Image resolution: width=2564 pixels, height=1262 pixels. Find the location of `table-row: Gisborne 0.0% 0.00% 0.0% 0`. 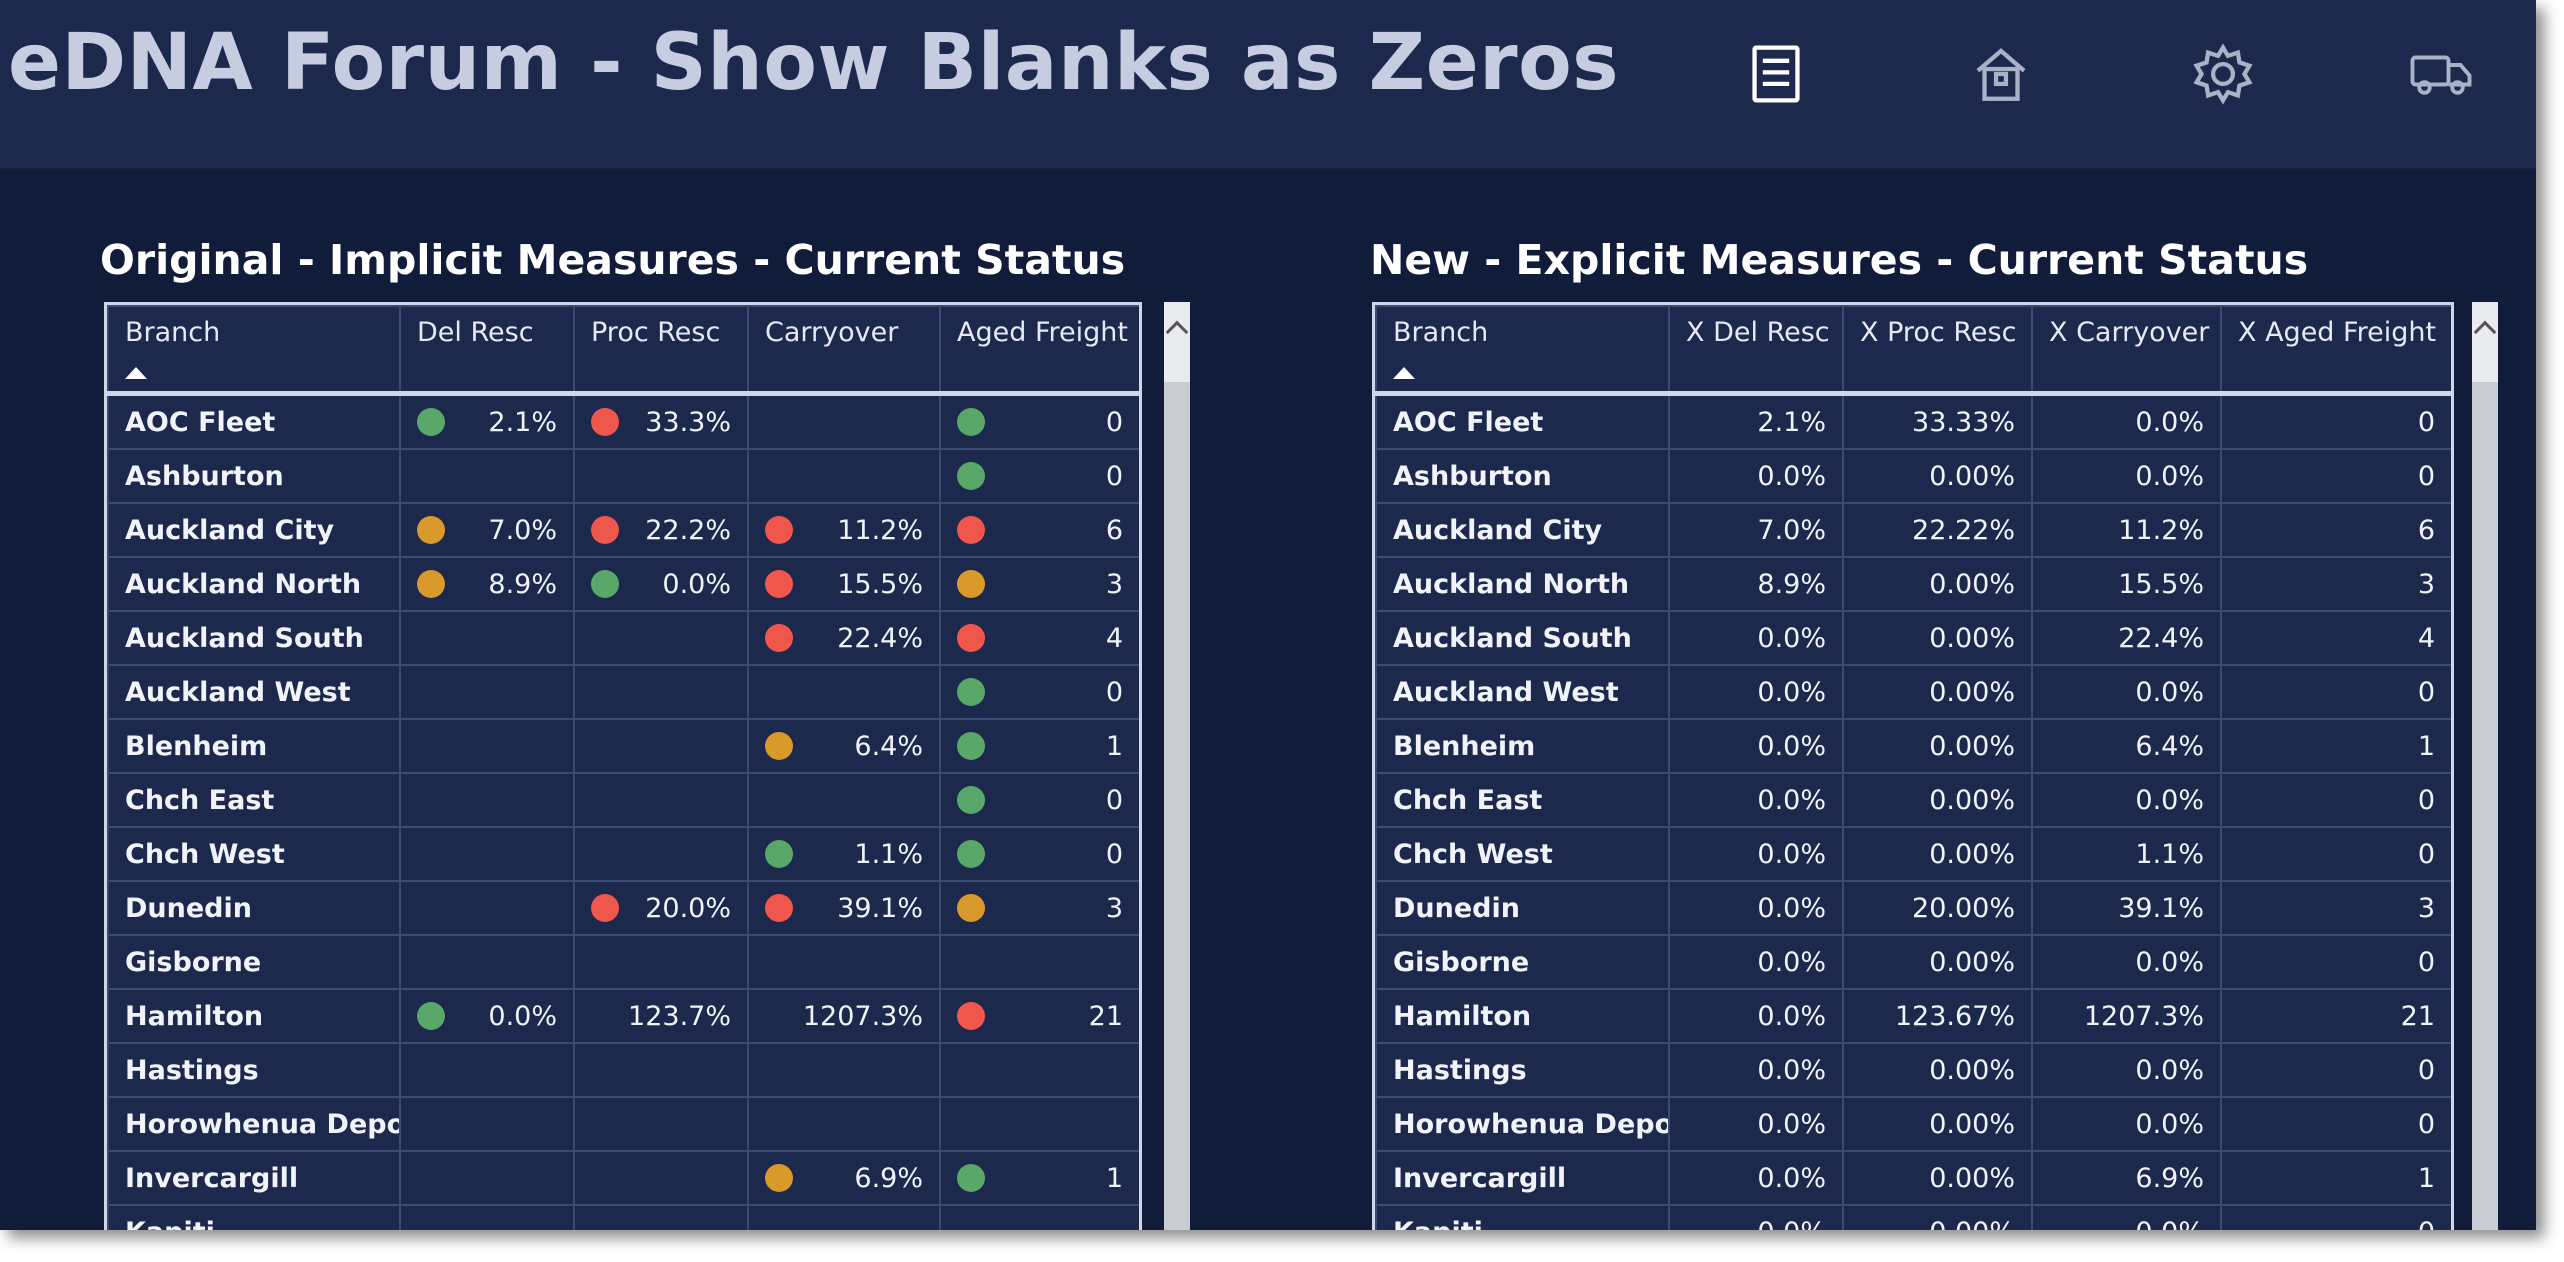

table-row: Gisborne 0.0% 0.00% 0.0% 0 is located at coordinates (1913, 962).